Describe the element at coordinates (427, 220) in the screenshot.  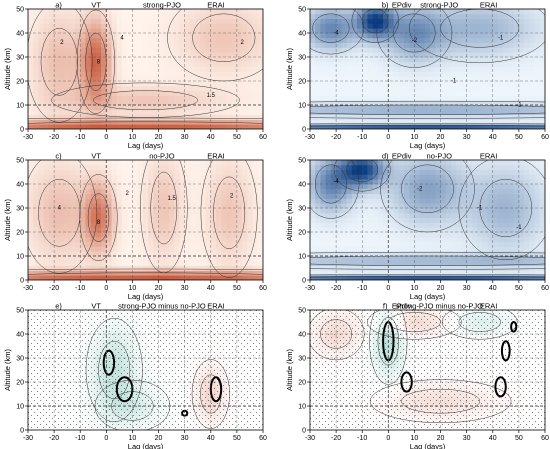
I see `heatmap-field` at that location.